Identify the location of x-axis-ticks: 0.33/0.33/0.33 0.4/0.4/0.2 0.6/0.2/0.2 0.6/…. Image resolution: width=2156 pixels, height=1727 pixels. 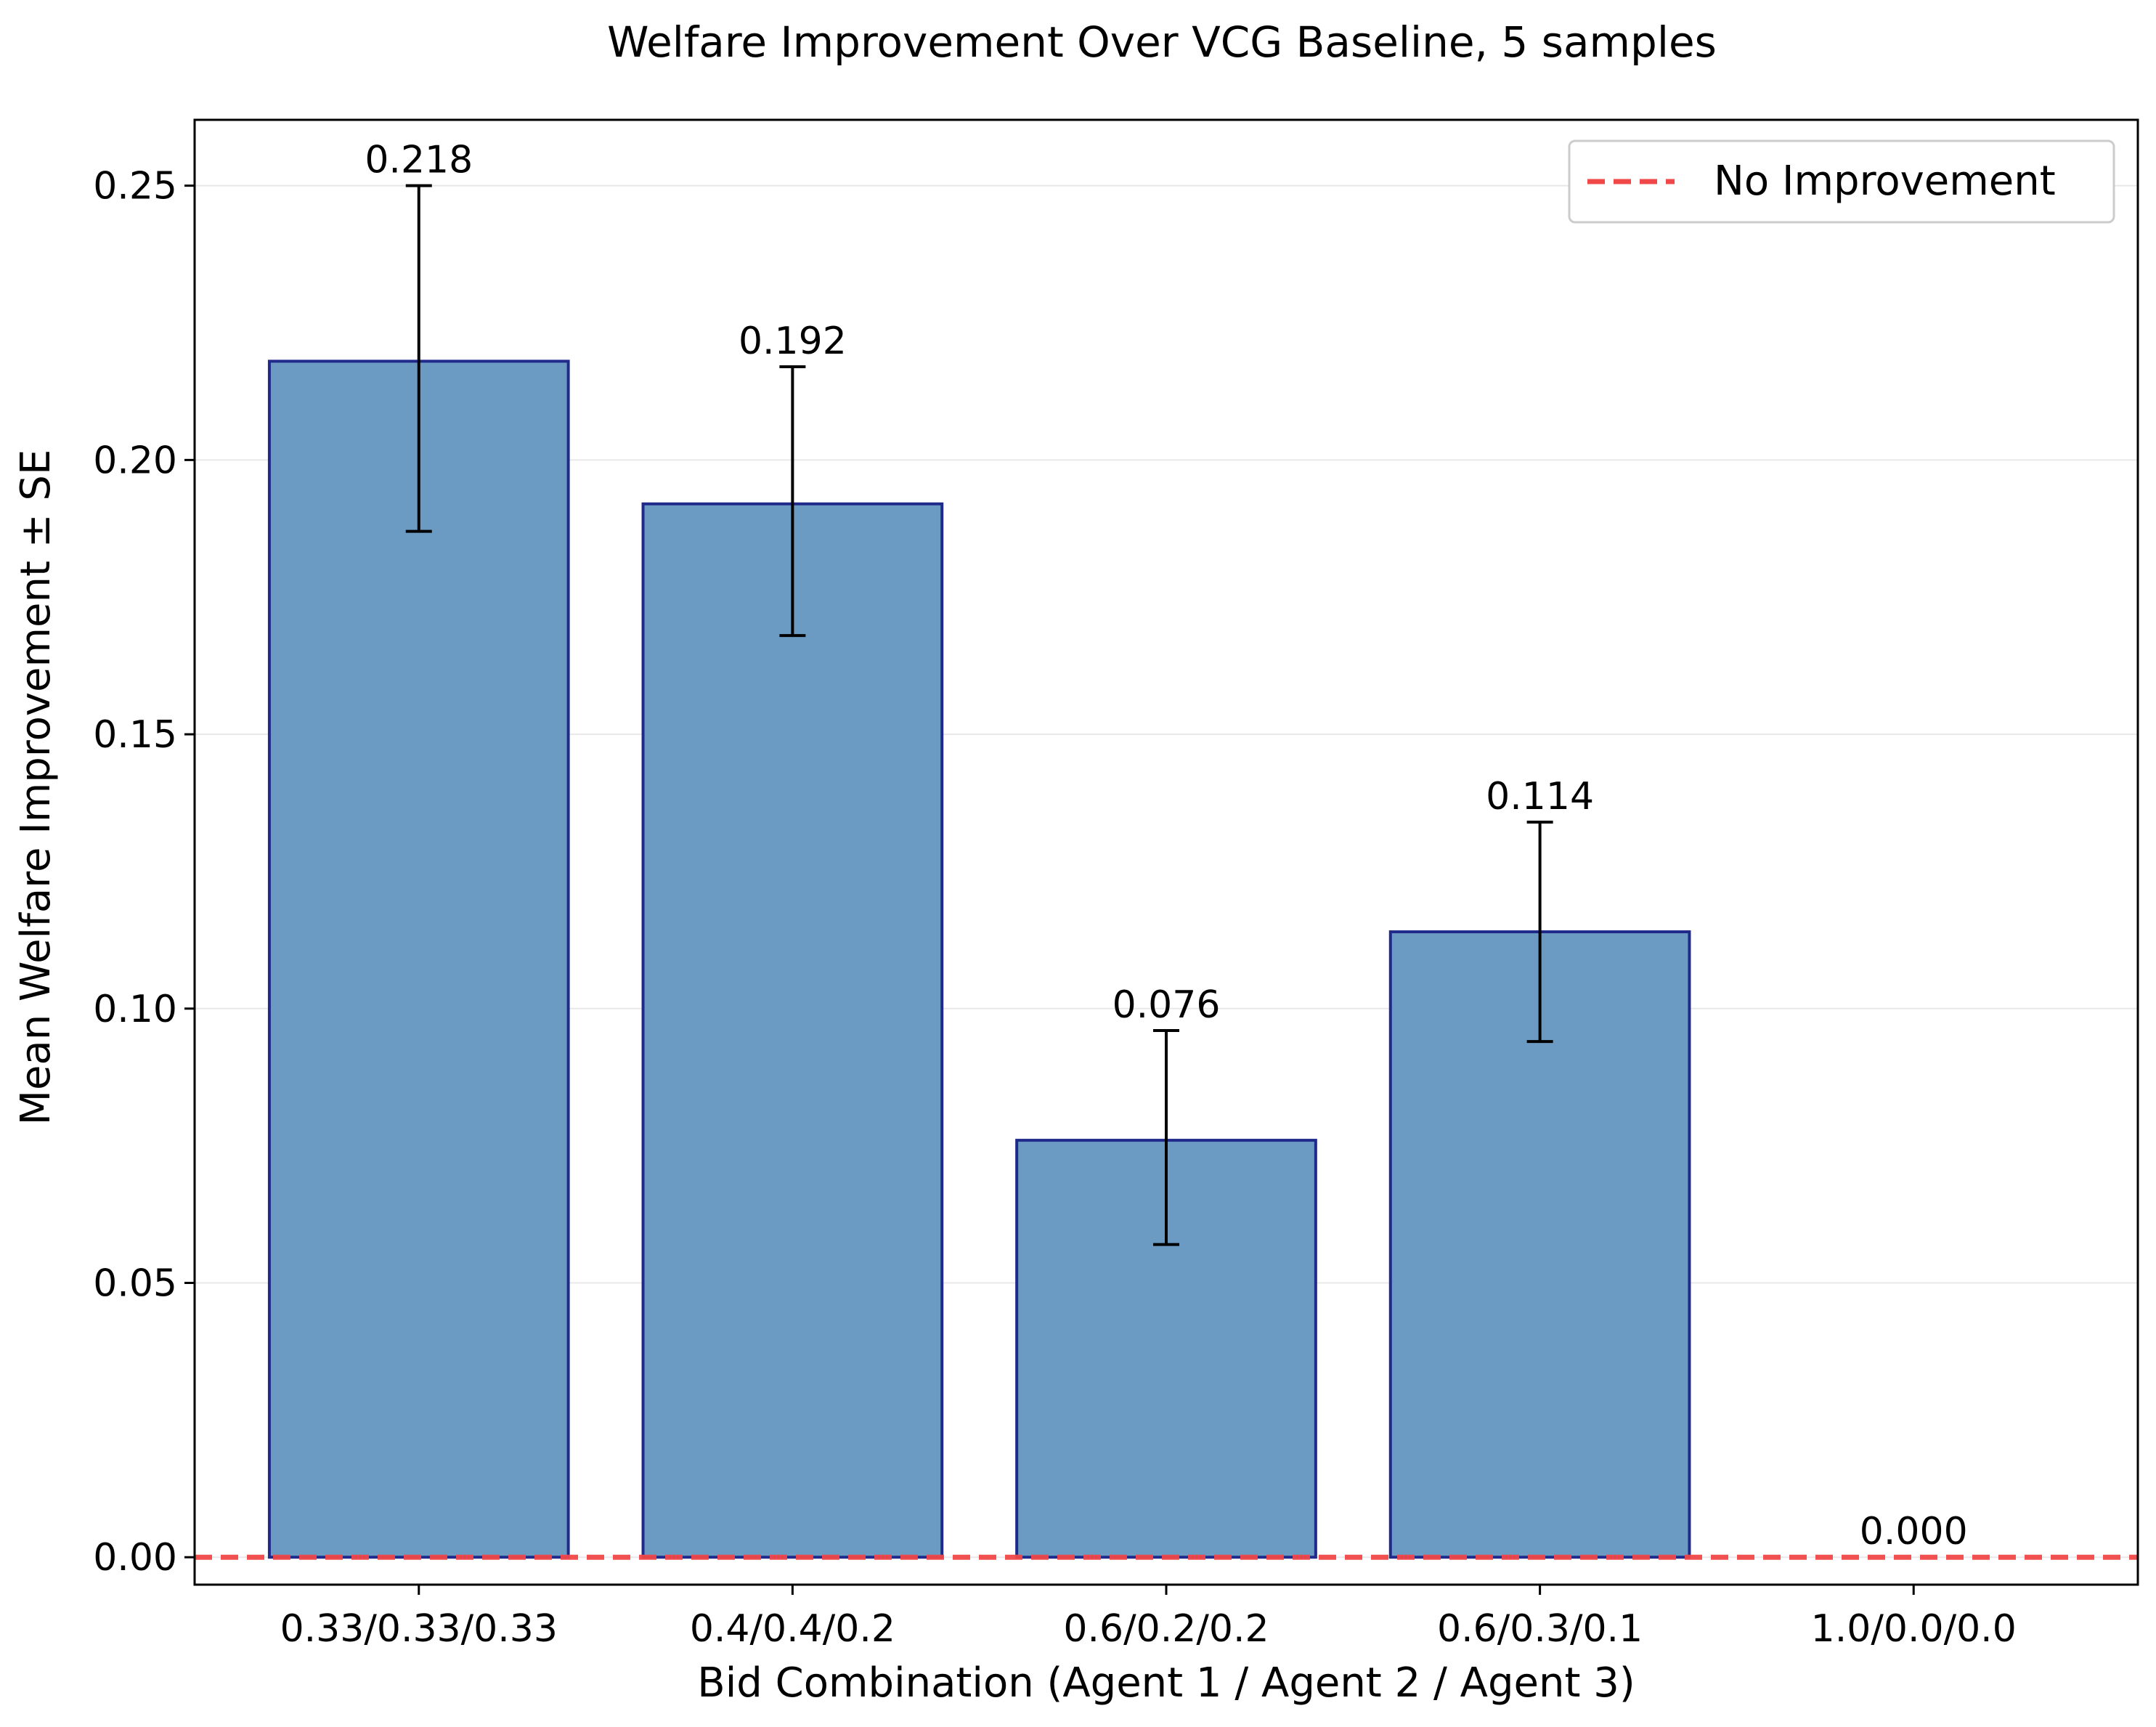
(1148, 1618).